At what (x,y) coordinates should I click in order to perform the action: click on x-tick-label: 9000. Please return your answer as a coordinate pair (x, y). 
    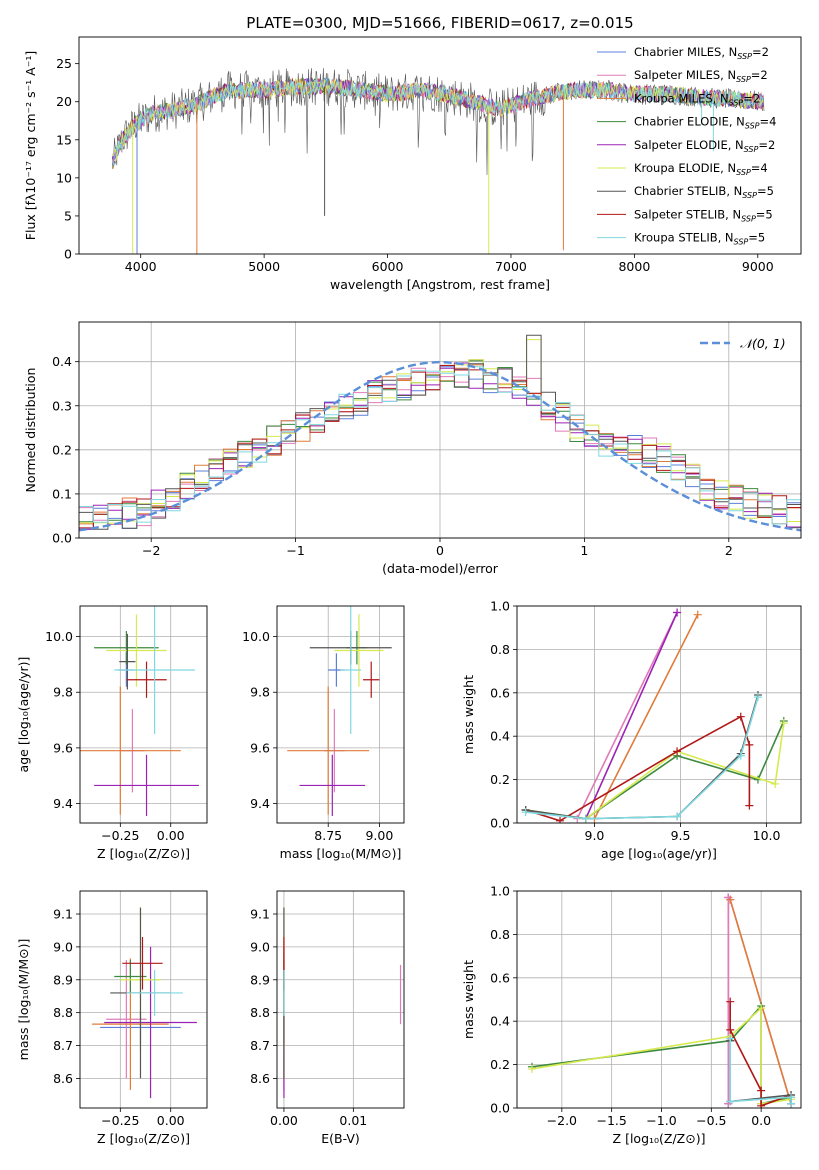
    Looking at the image, I should click on (758, 266).